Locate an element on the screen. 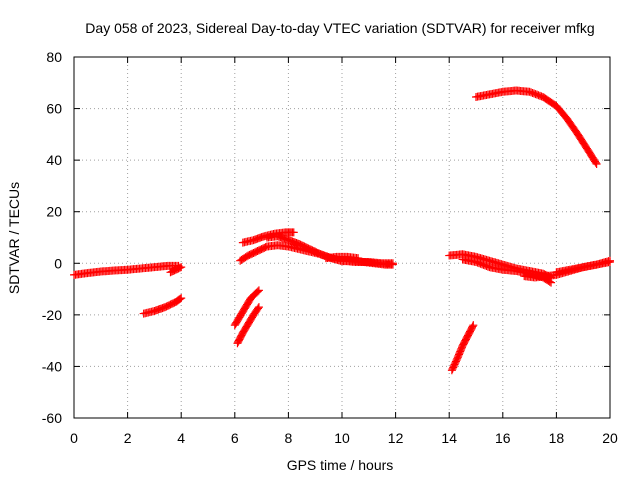 The image size is (640, 480). x-tick-label: 10 is located at coordinates (342, 438).